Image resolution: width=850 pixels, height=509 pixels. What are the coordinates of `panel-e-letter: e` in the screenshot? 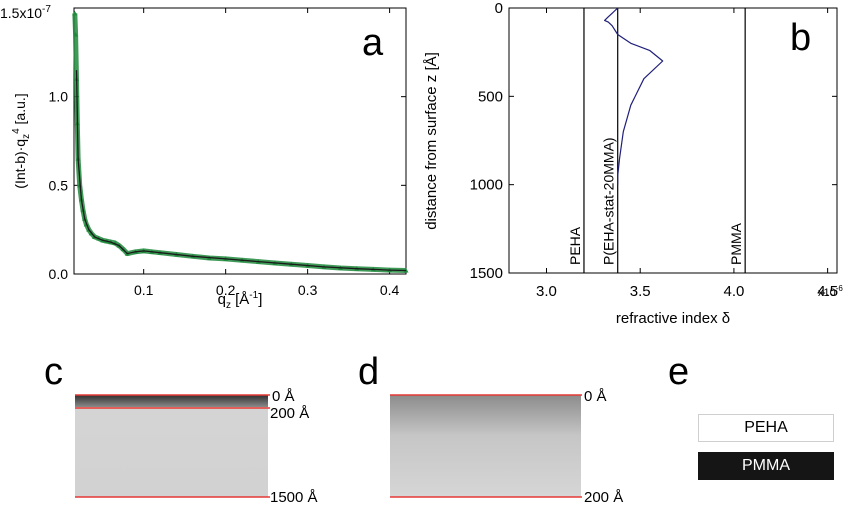 It's located at (678, 372).